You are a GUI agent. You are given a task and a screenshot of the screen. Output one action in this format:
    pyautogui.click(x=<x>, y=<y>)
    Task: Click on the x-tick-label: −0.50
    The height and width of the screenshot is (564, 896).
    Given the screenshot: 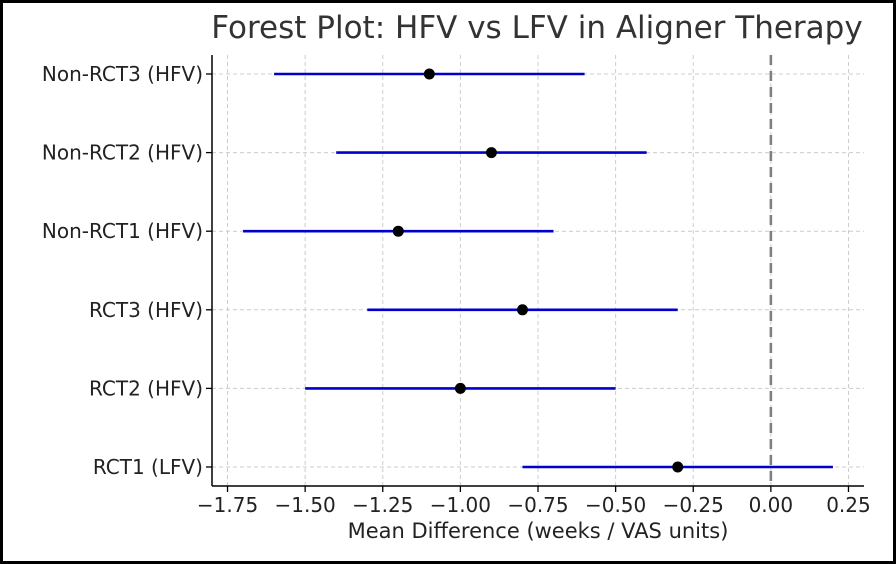 What is the action you would take?
    pyautogui.click(x=615, y=505)
    